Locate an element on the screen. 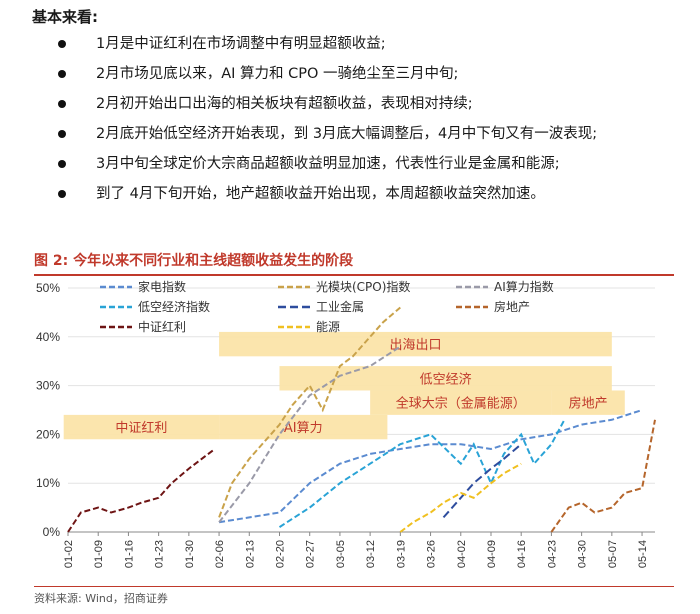 The width and height of the screenshot is (700, 614). annotation-label: 房地产 is located at coordinates (588, 404).